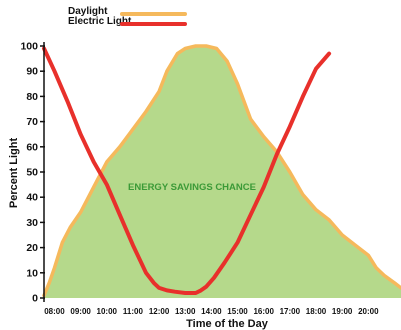  Describe the element at coordinates (133, 311) in the screenshot. I see `x-tick-label: 11:00` at that location.